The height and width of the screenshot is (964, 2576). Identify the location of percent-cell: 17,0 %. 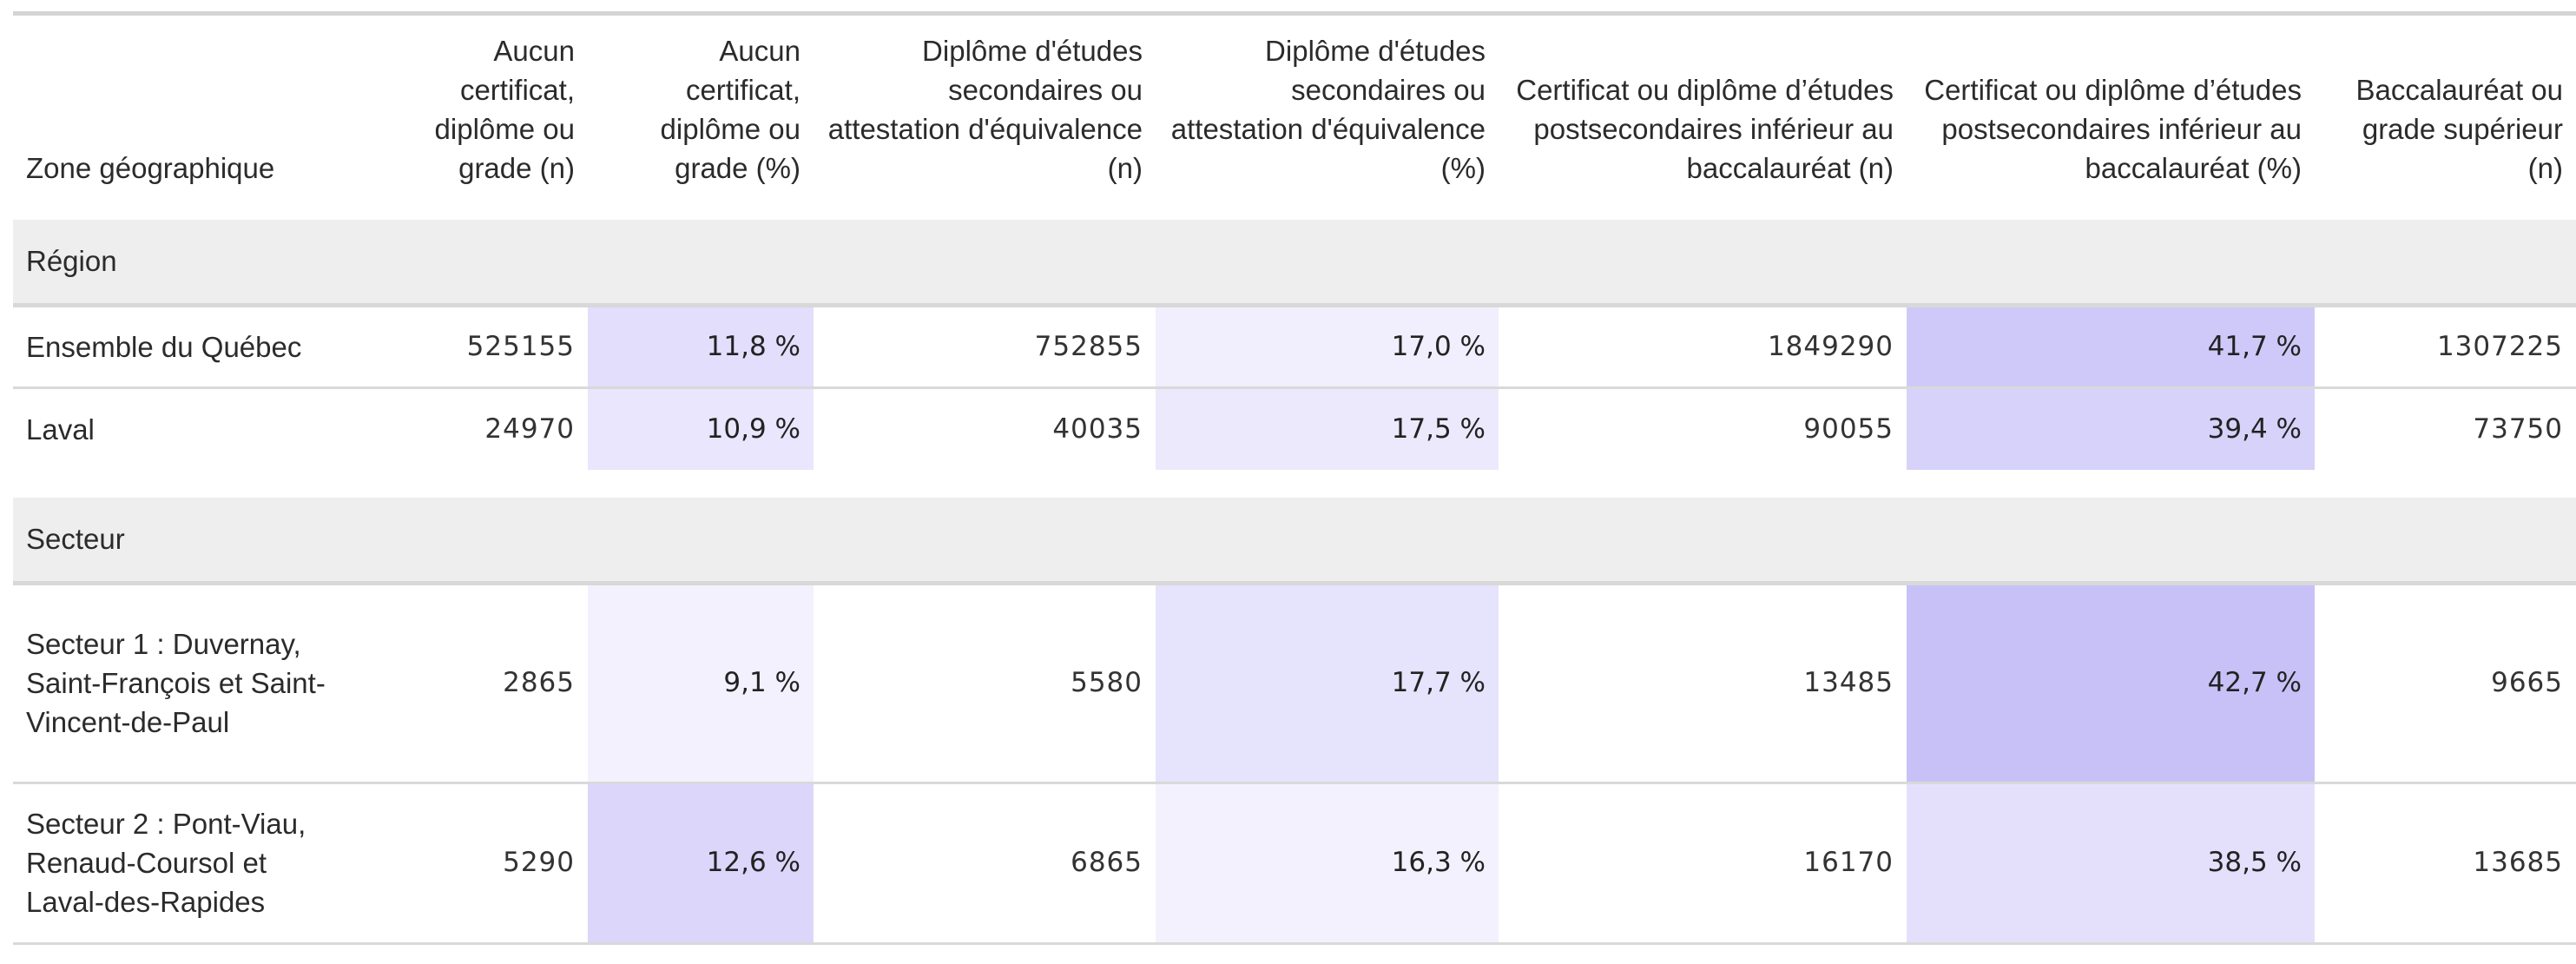
(1327, 347).